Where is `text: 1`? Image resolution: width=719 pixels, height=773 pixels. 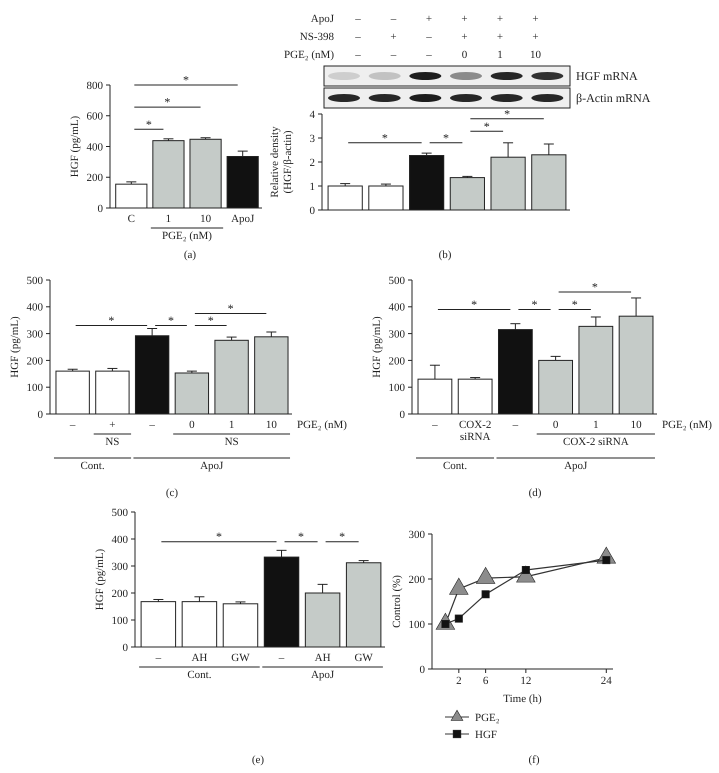 text: 1 is located at coordinates (500, 55).